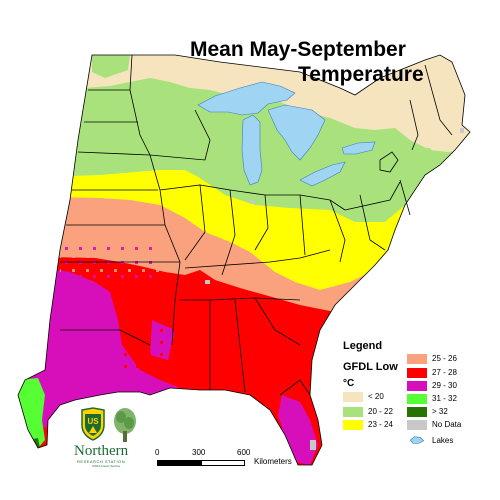 This screenshot has width=500, height=500. What do you see at coordinates (252, 150) in the screenshot?
I see `lake-michigan` at bounding box center [252, 150].